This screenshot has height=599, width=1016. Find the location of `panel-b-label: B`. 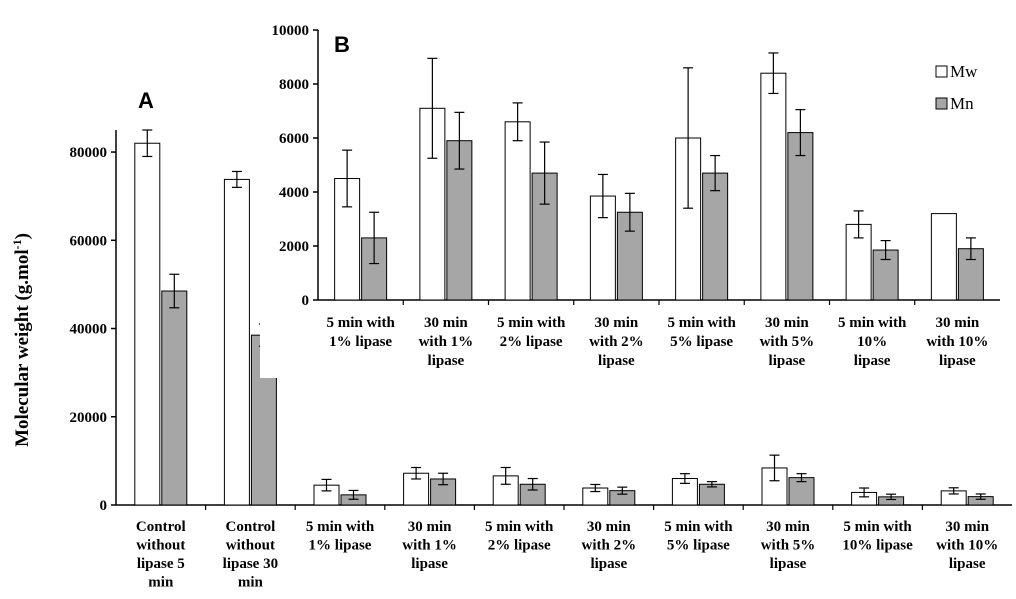

panel-b-label: B is located at coordinates (342, 44).